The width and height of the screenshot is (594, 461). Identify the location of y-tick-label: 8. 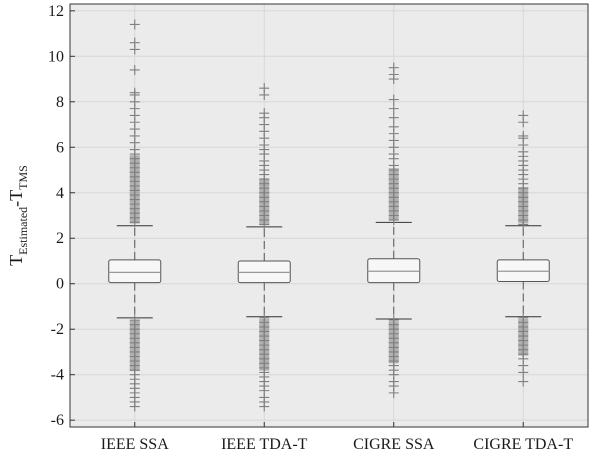
(60, 102).